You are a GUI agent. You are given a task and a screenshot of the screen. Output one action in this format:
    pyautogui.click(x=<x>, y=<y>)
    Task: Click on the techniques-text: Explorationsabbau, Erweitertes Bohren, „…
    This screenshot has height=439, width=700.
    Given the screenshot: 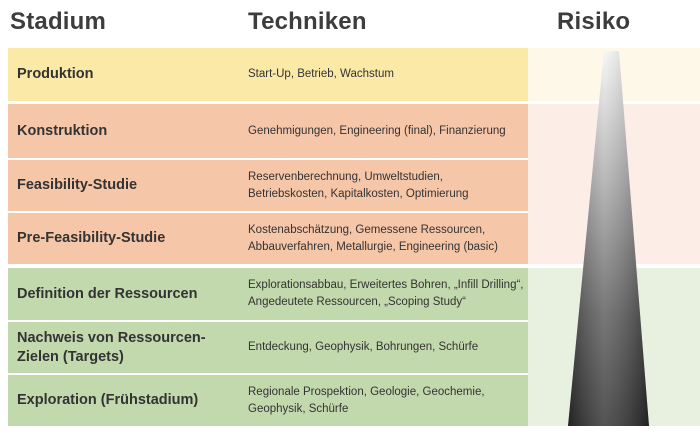 What is the action you would take?
    pyautogui.click(x=386, y=293)
    